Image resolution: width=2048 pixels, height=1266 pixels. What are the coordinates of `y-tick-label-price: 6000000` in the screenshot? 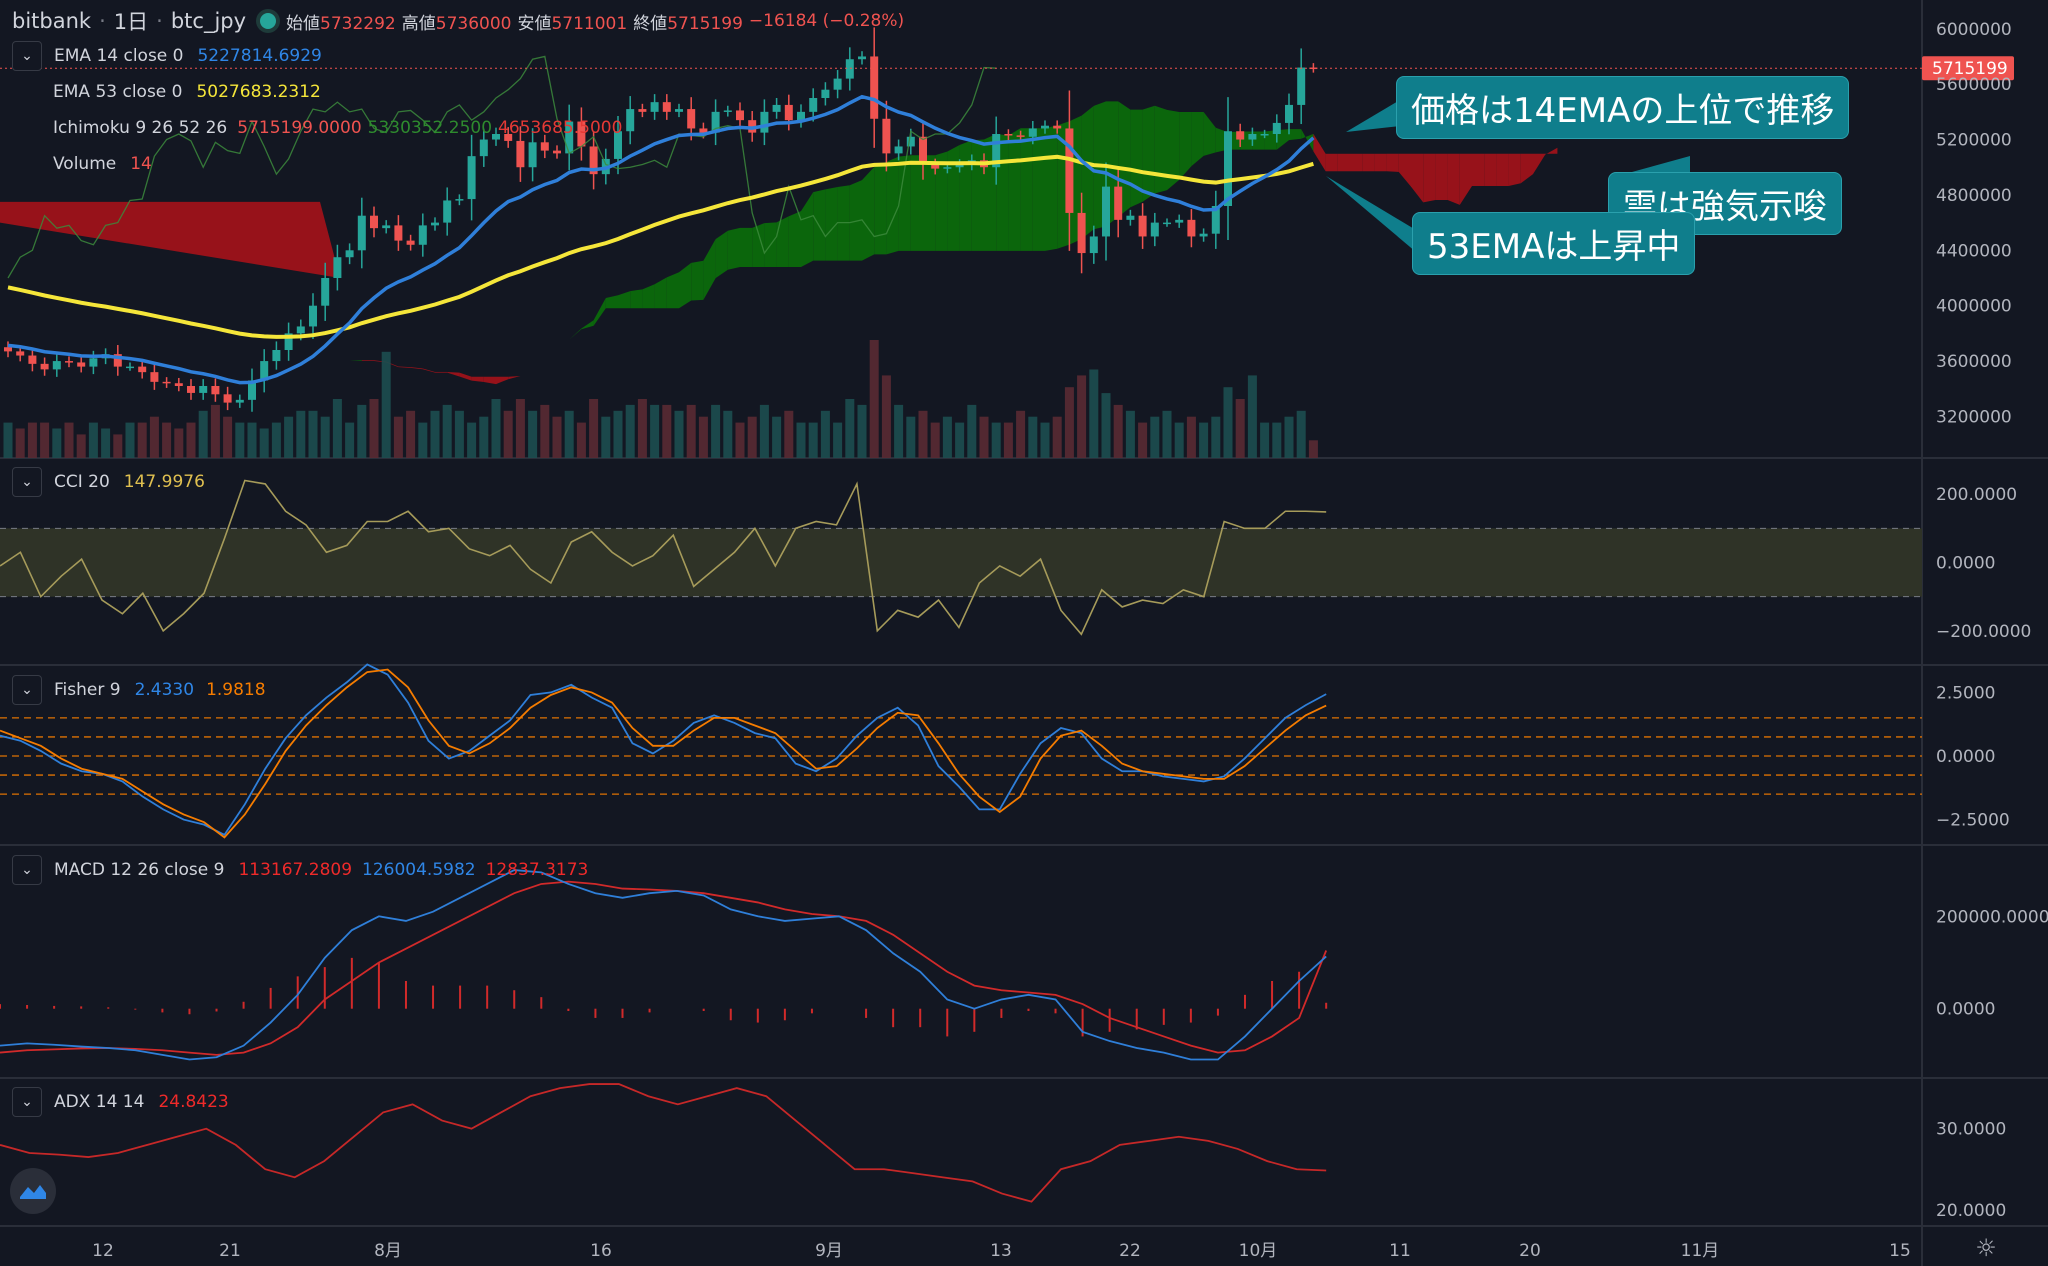 It's located at (1974, 30).